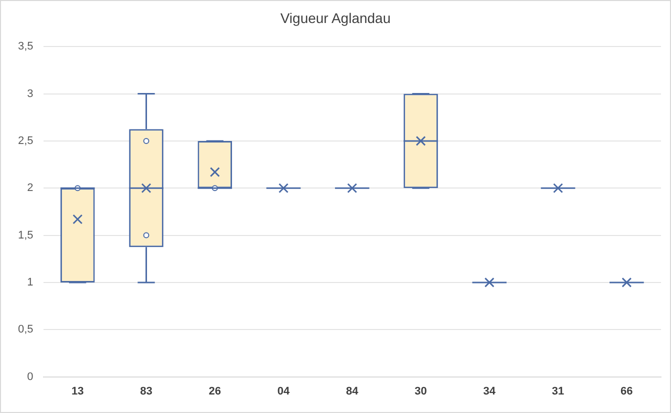 The height and width of the screenshot is (413, 671). I want to click on x-tick-label: 83, so click(146, 391).